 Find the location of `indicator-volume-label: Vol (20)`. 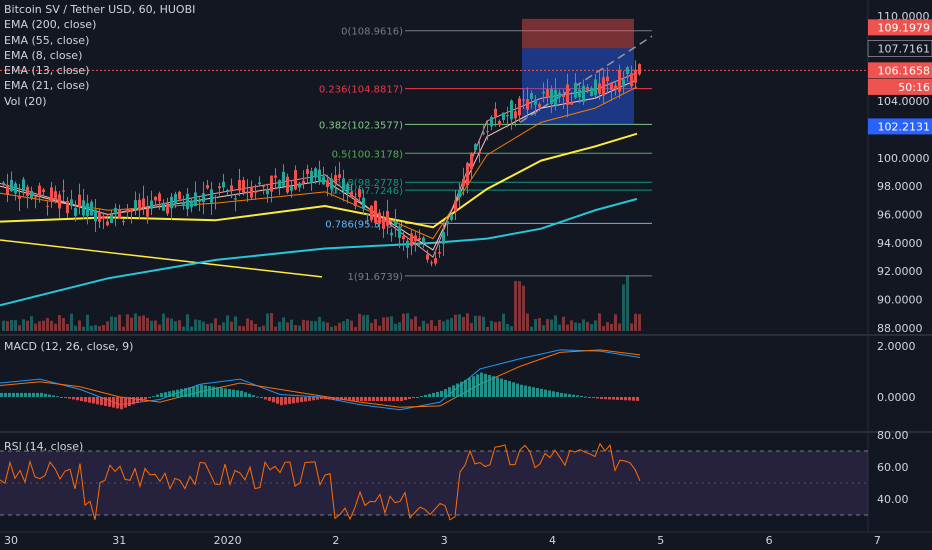

indicator-volume-label: Vol (20) is located at coordinates (25, 101).